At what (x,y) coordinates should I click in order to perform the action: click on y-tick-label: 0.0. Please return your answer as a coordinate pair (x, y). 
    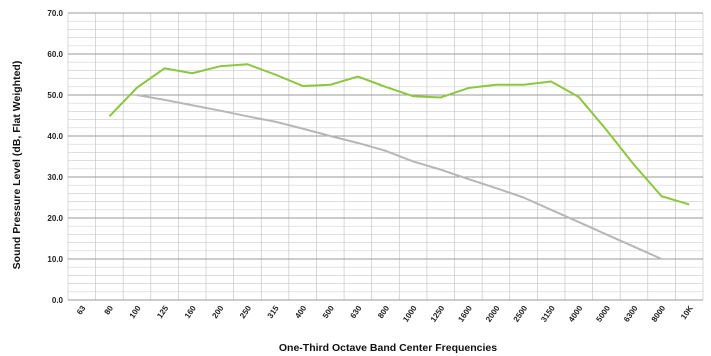
    Looking at the image, I should click on (58, 300).